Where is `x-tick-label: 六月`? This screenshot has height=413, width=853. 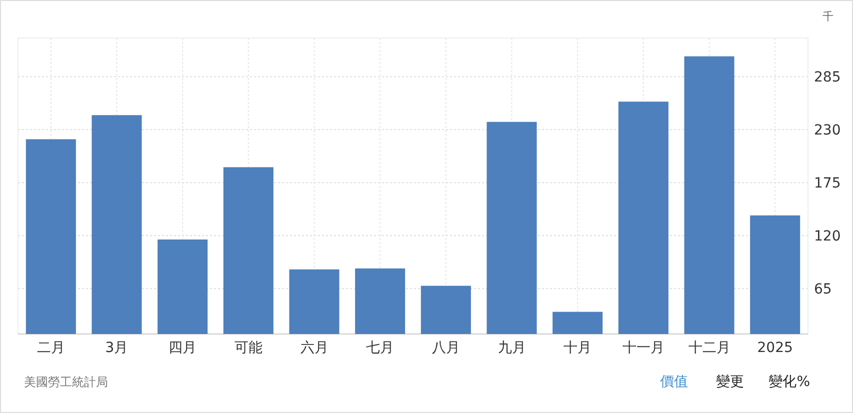
x-tick-label: 六月 is located at coordinates (314, 348).